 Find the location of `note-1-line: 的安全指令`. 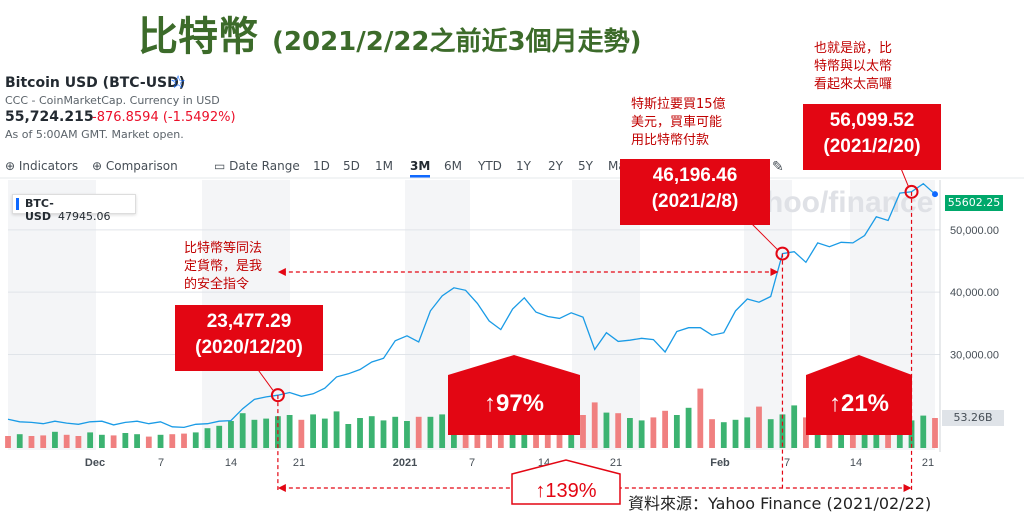

note-1-line: 的安全指令 is located at coordinates (217, 284).